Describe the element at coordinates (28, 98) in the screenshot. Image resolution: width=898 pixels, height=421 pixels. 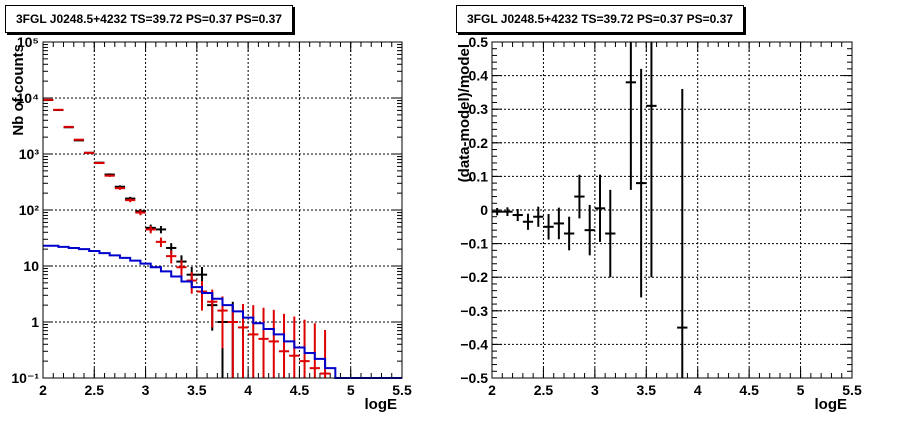
I see `y-tick-label: 10⁴` at that location.